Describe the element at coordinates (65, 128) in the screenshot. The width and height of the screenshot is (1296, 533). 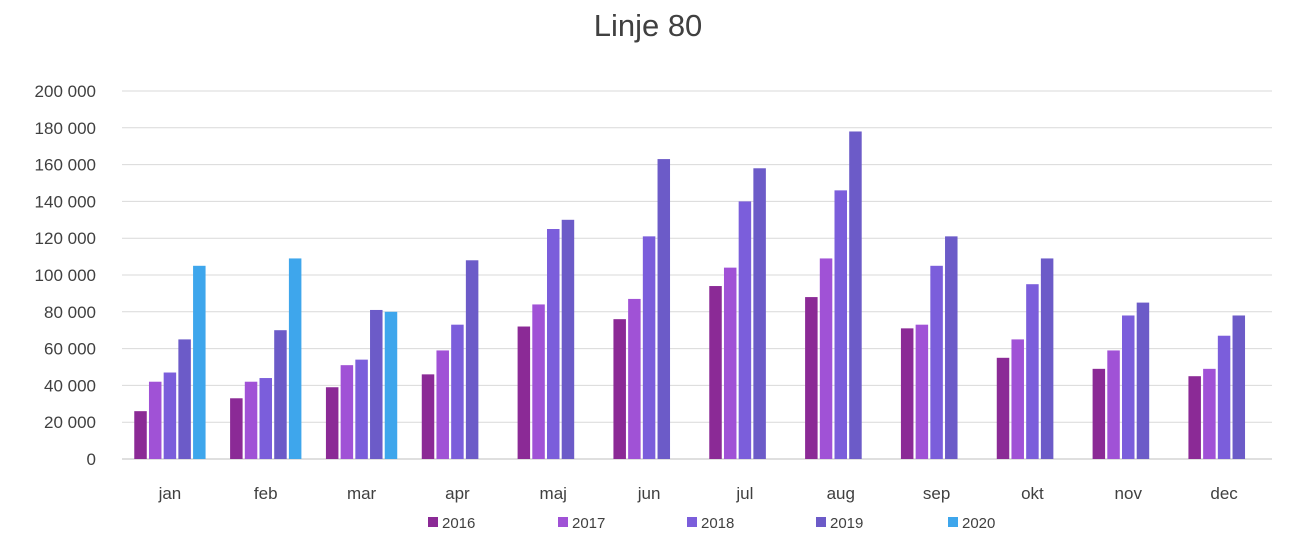
I see `y-tick-label: 180 000` at that location.